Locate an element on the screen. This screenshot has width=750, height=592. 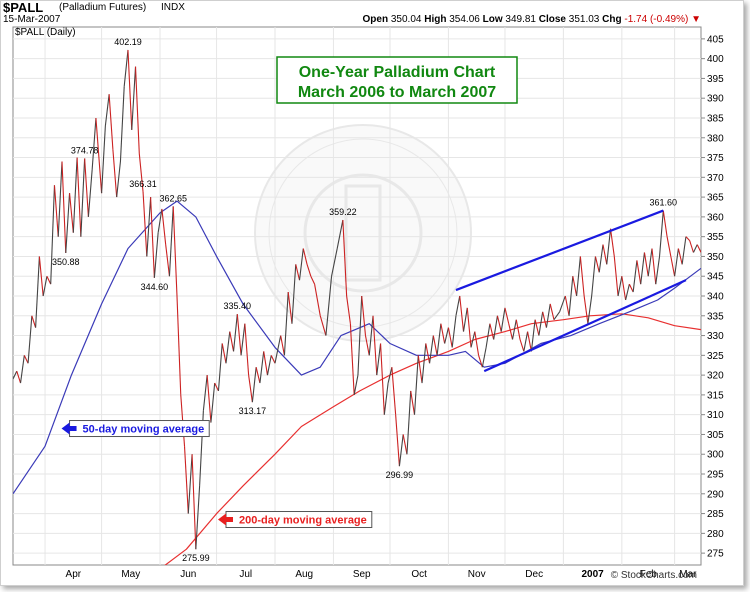
low-label: Low is located at coordinates (492, 19).